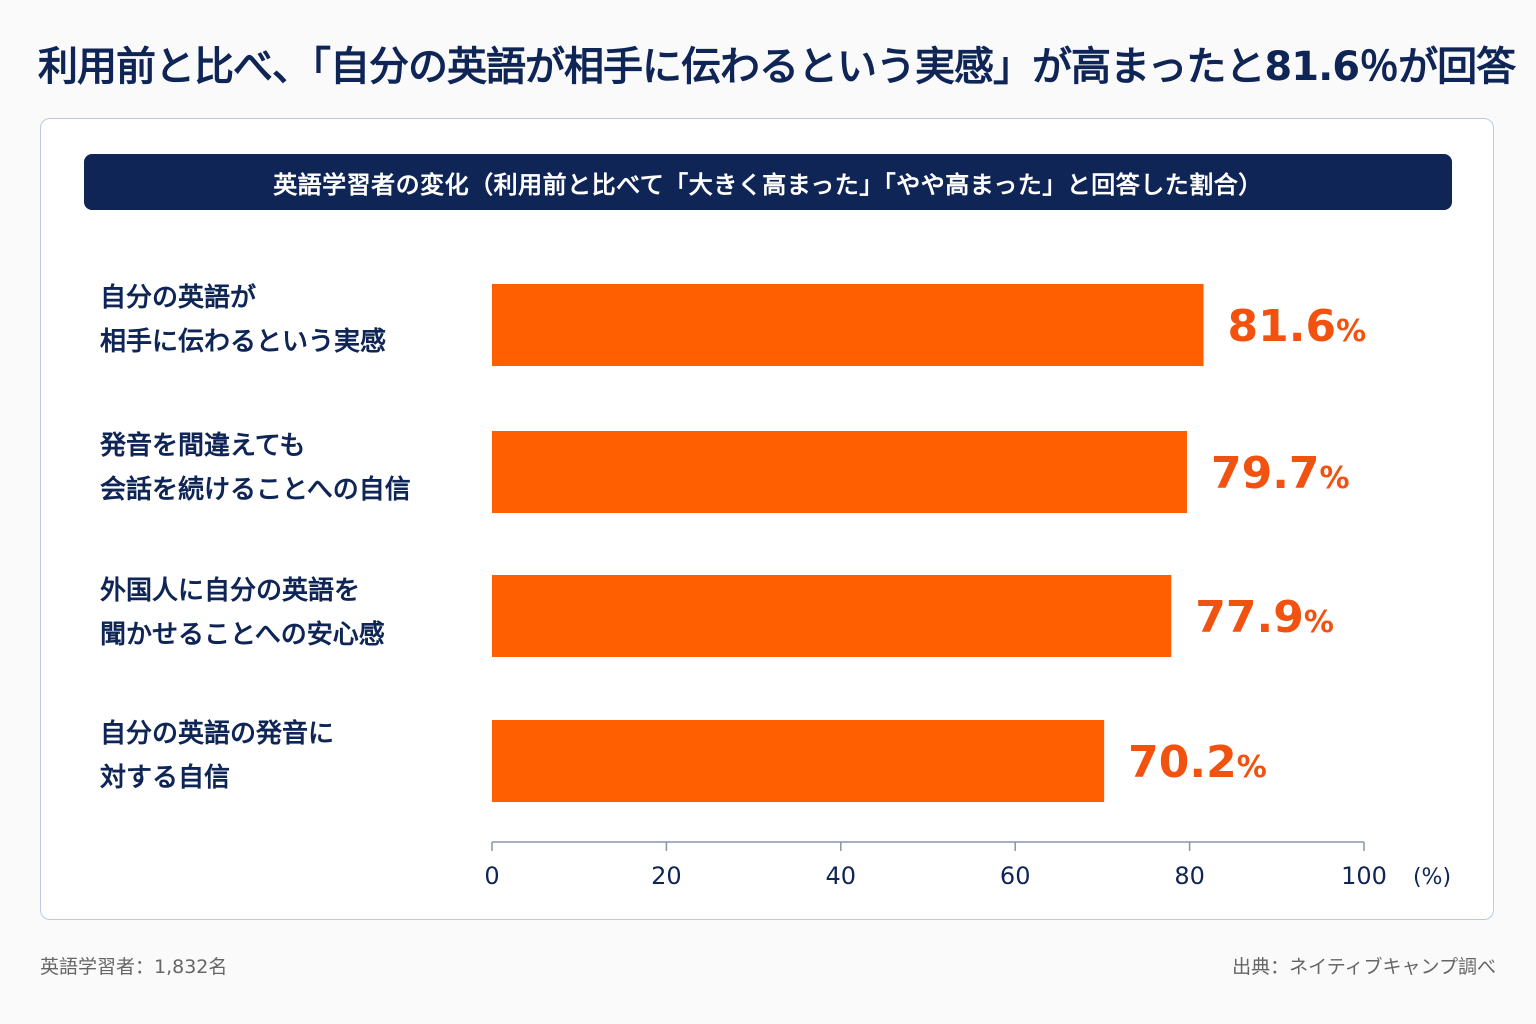 The width and height of the screenshot is (1536, 1024). Describe the element at coordinates (1297, 326) in the screenshot. I see `value-label-1: 81.6%` at that location.